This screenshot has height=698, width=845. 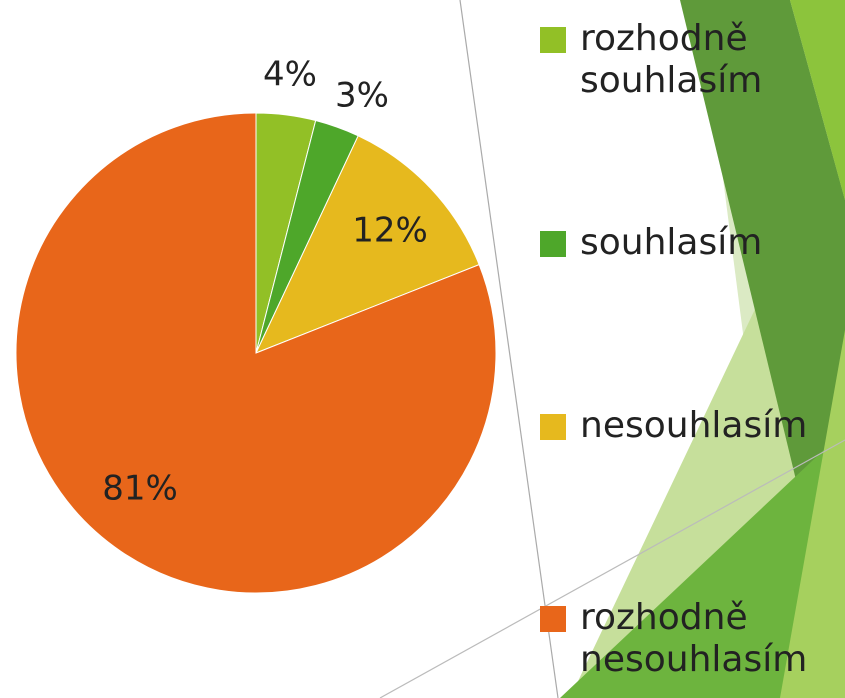 I want to click on data-label: 4%, so click(x=290, y=75).